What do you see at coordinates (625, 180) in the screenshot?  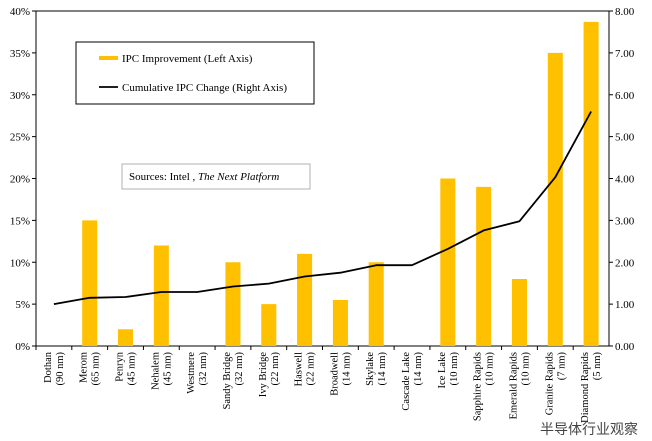 I see `right-tick-label: 4.00` at bounding box center [625, 180].